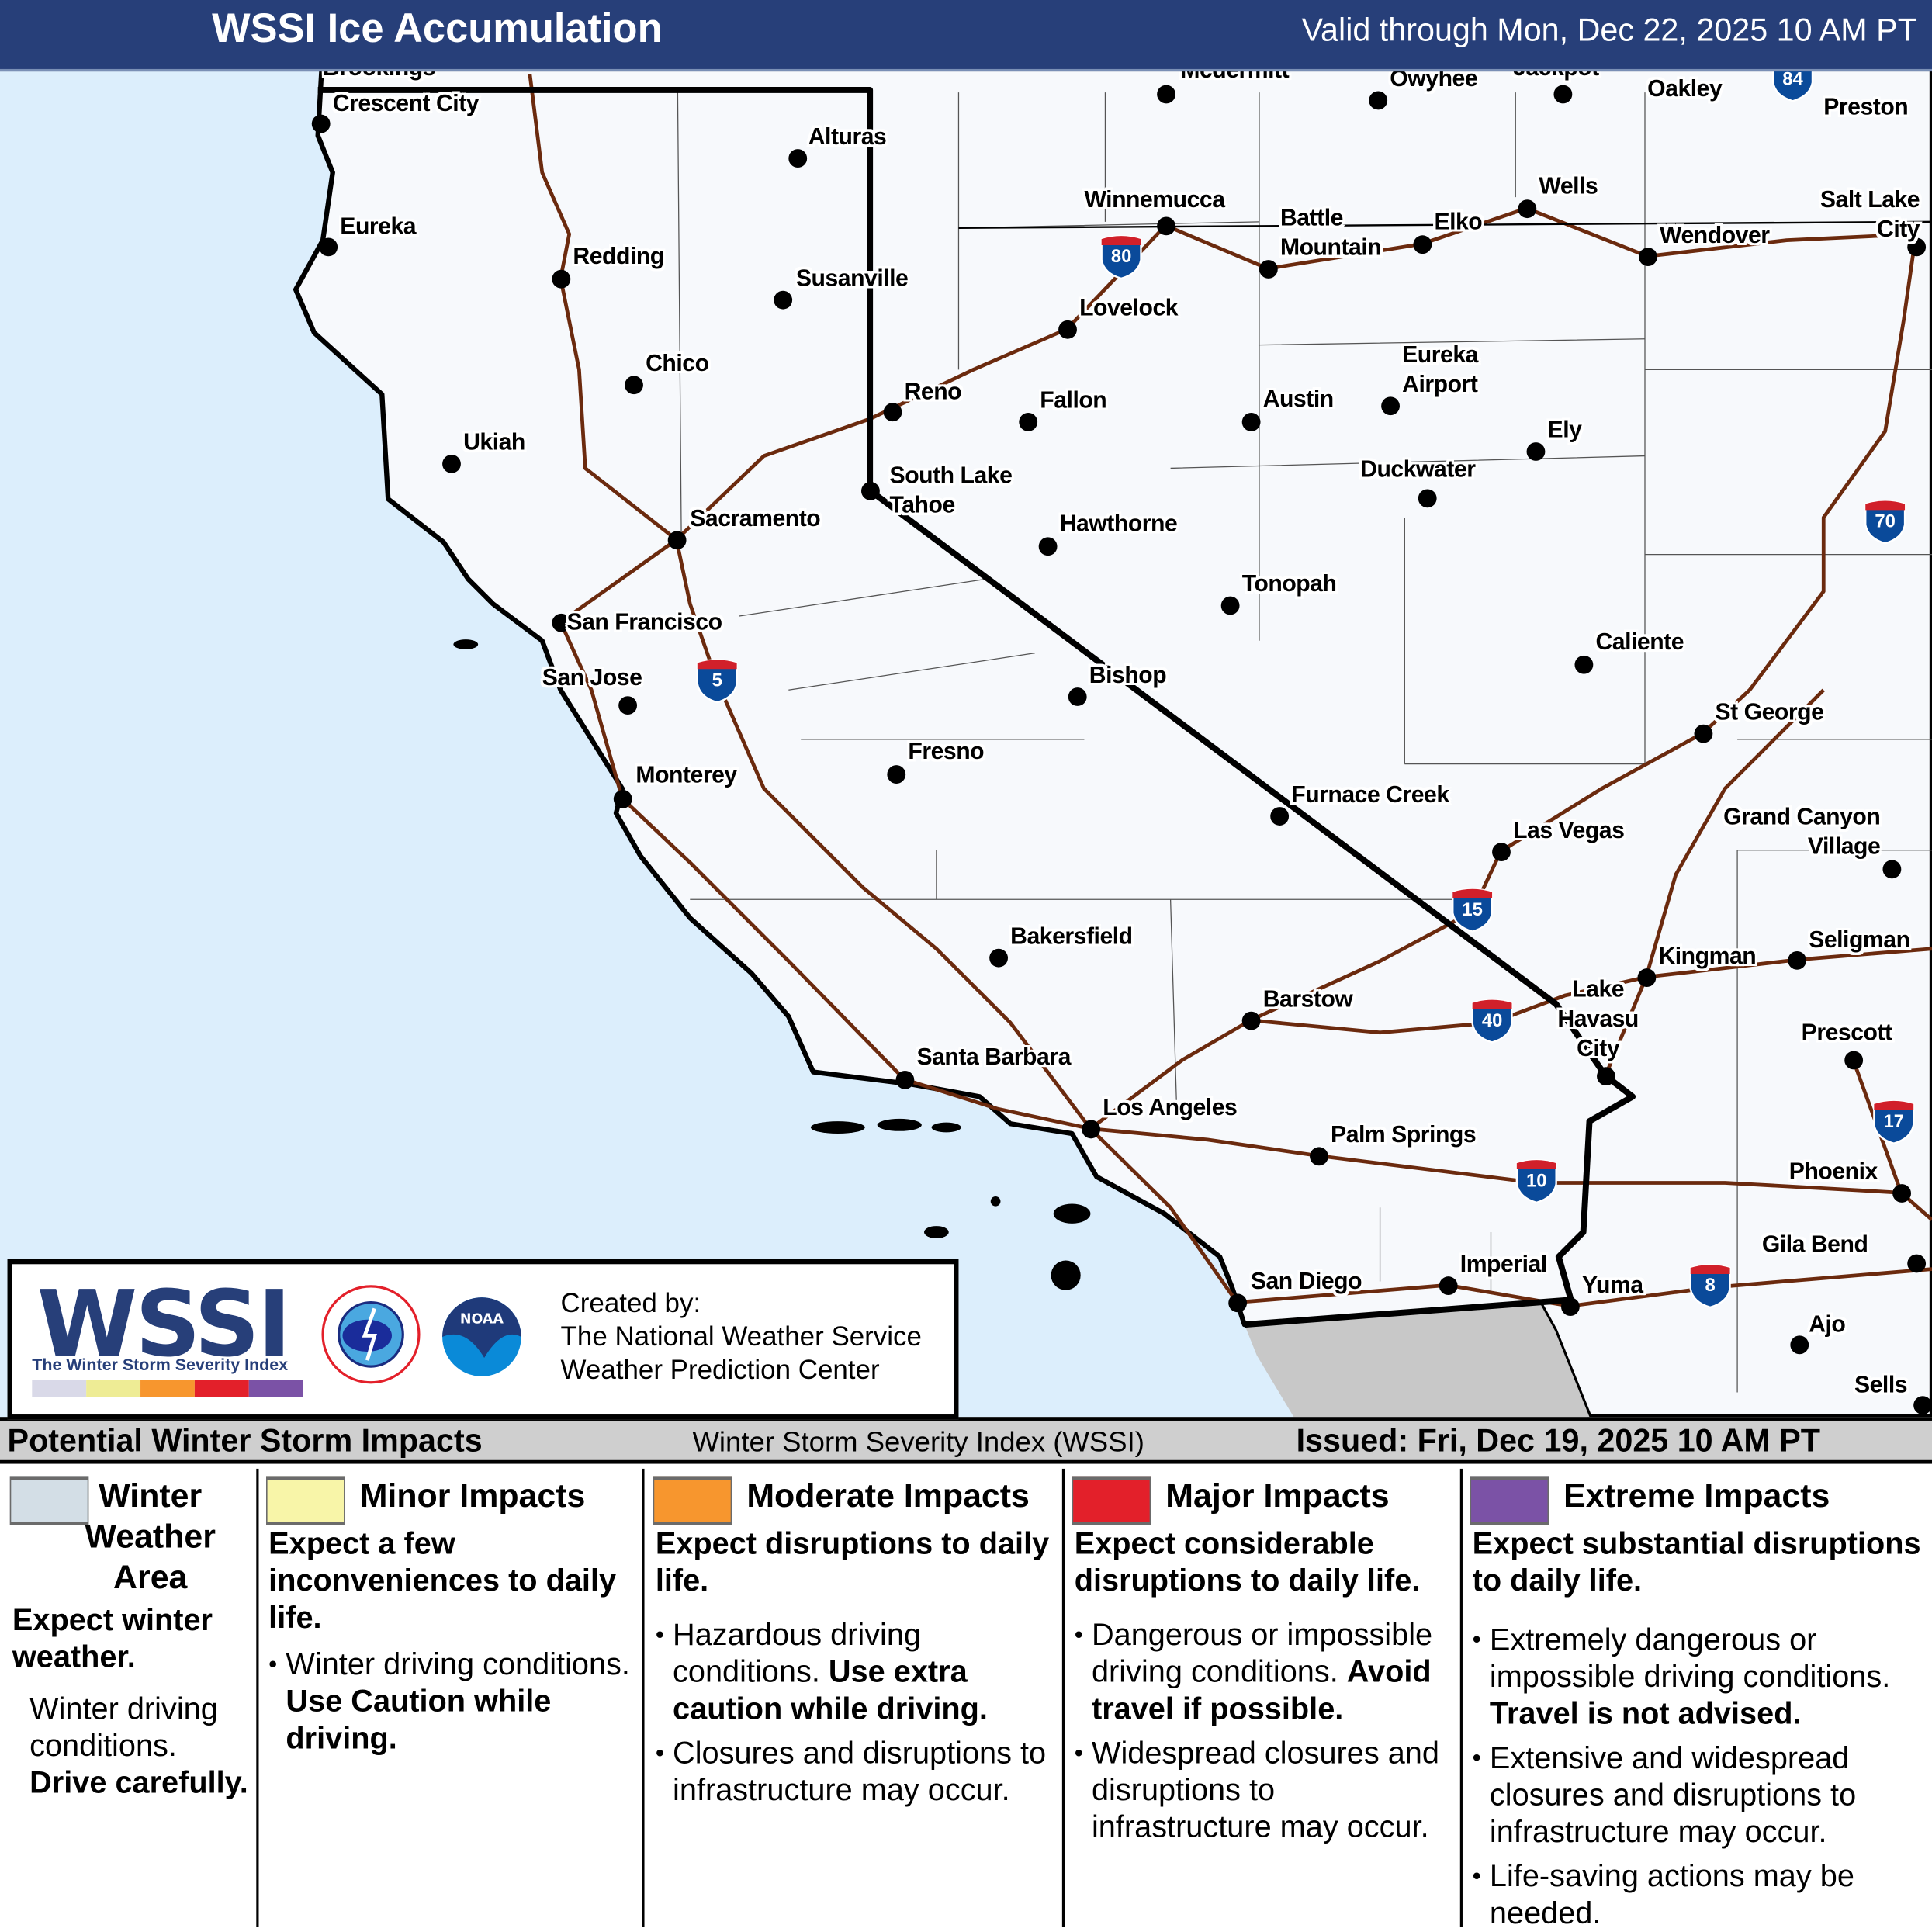 This screenshot has width=1932, height=1932. I want to click on city-label: Monterey, so click(686, 775).